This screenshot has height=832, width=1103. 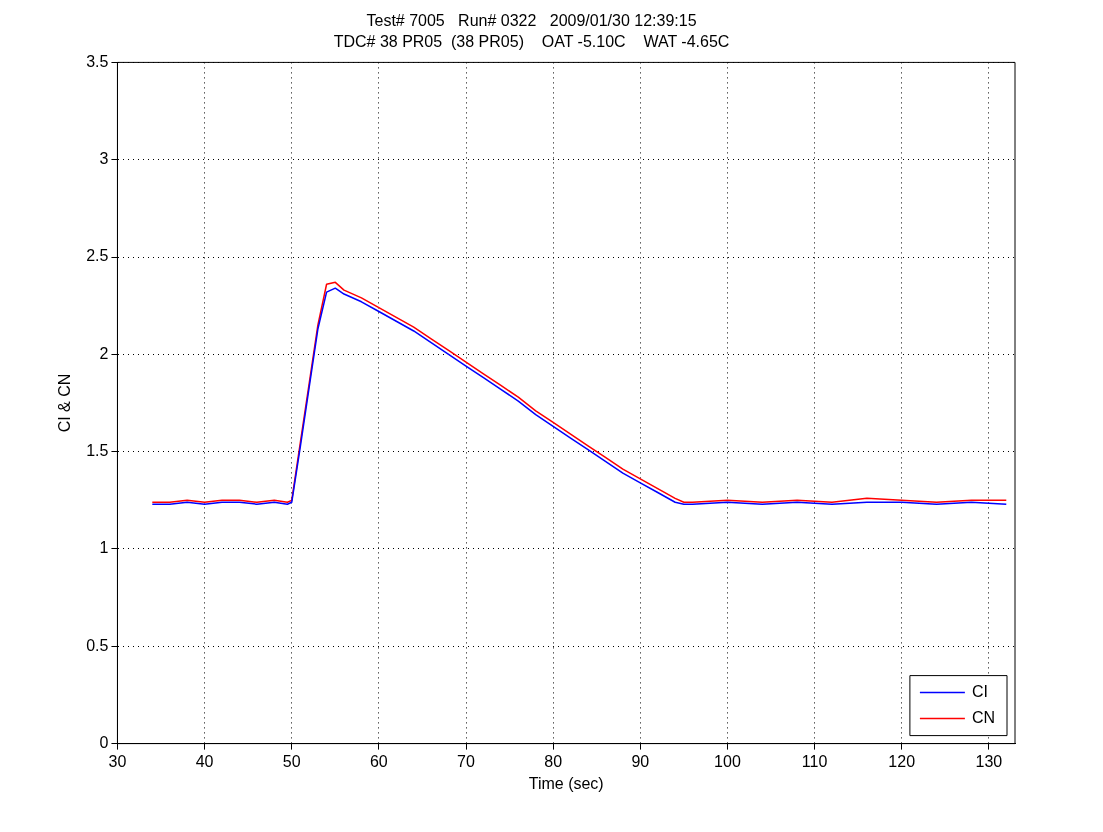 I want to click on chart-title: Test# 7005 Run# 0322 2009/01/30 12:39:15, so click(x=531, y=21).